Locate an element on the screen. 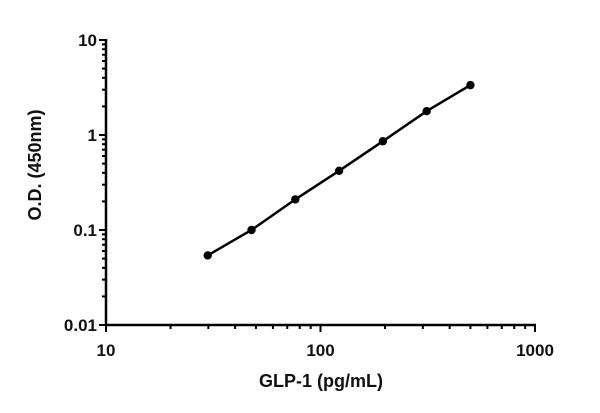  y-axis-title: O.D. (450nm) is located at coordinates (35, 164).